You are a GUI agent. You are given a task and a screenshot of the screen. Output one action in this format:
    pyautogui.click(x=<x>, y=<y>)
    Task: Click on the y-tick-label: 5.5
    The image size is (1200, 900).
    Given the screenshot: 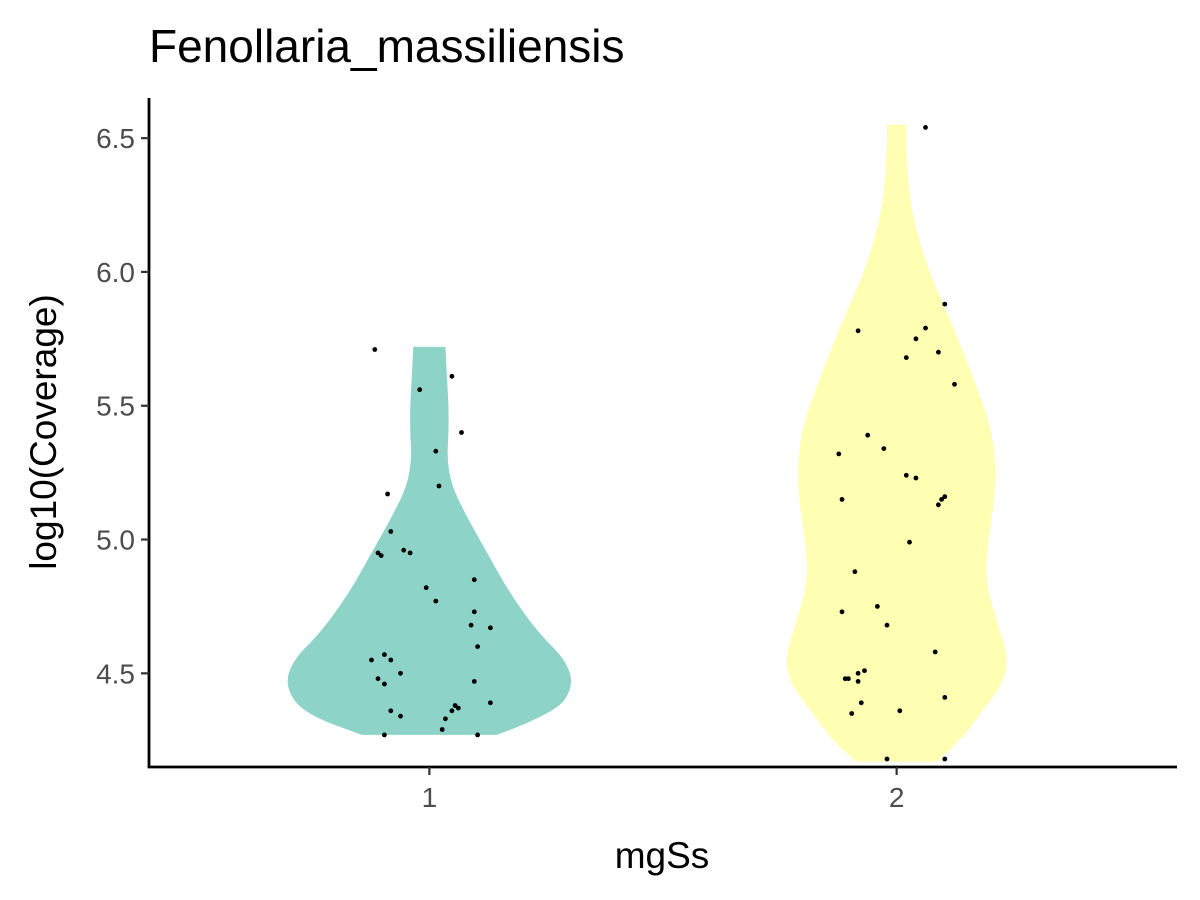 What is the action you would take?
    pyautogui.click(x=115, y=406)
    